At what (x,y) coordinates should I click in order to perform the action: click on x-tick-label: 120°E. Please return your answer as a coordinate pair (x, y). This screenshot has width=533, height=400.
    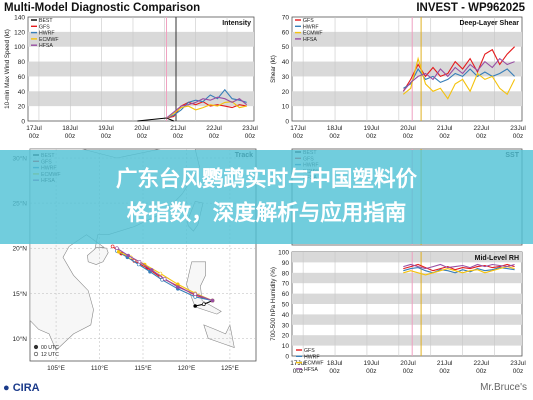
    Looking at the image, I should click on (187, 368).